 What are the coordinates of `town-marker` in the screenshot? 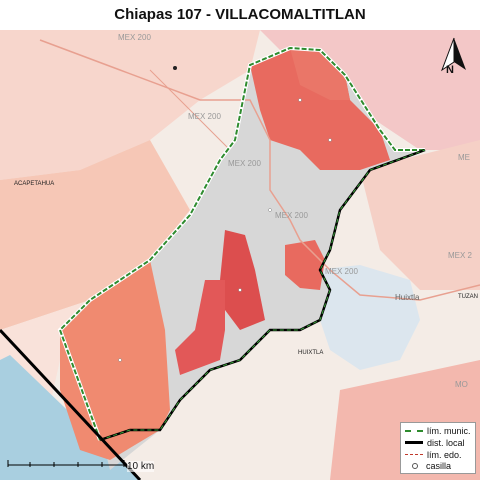 It's located at (175, 68).